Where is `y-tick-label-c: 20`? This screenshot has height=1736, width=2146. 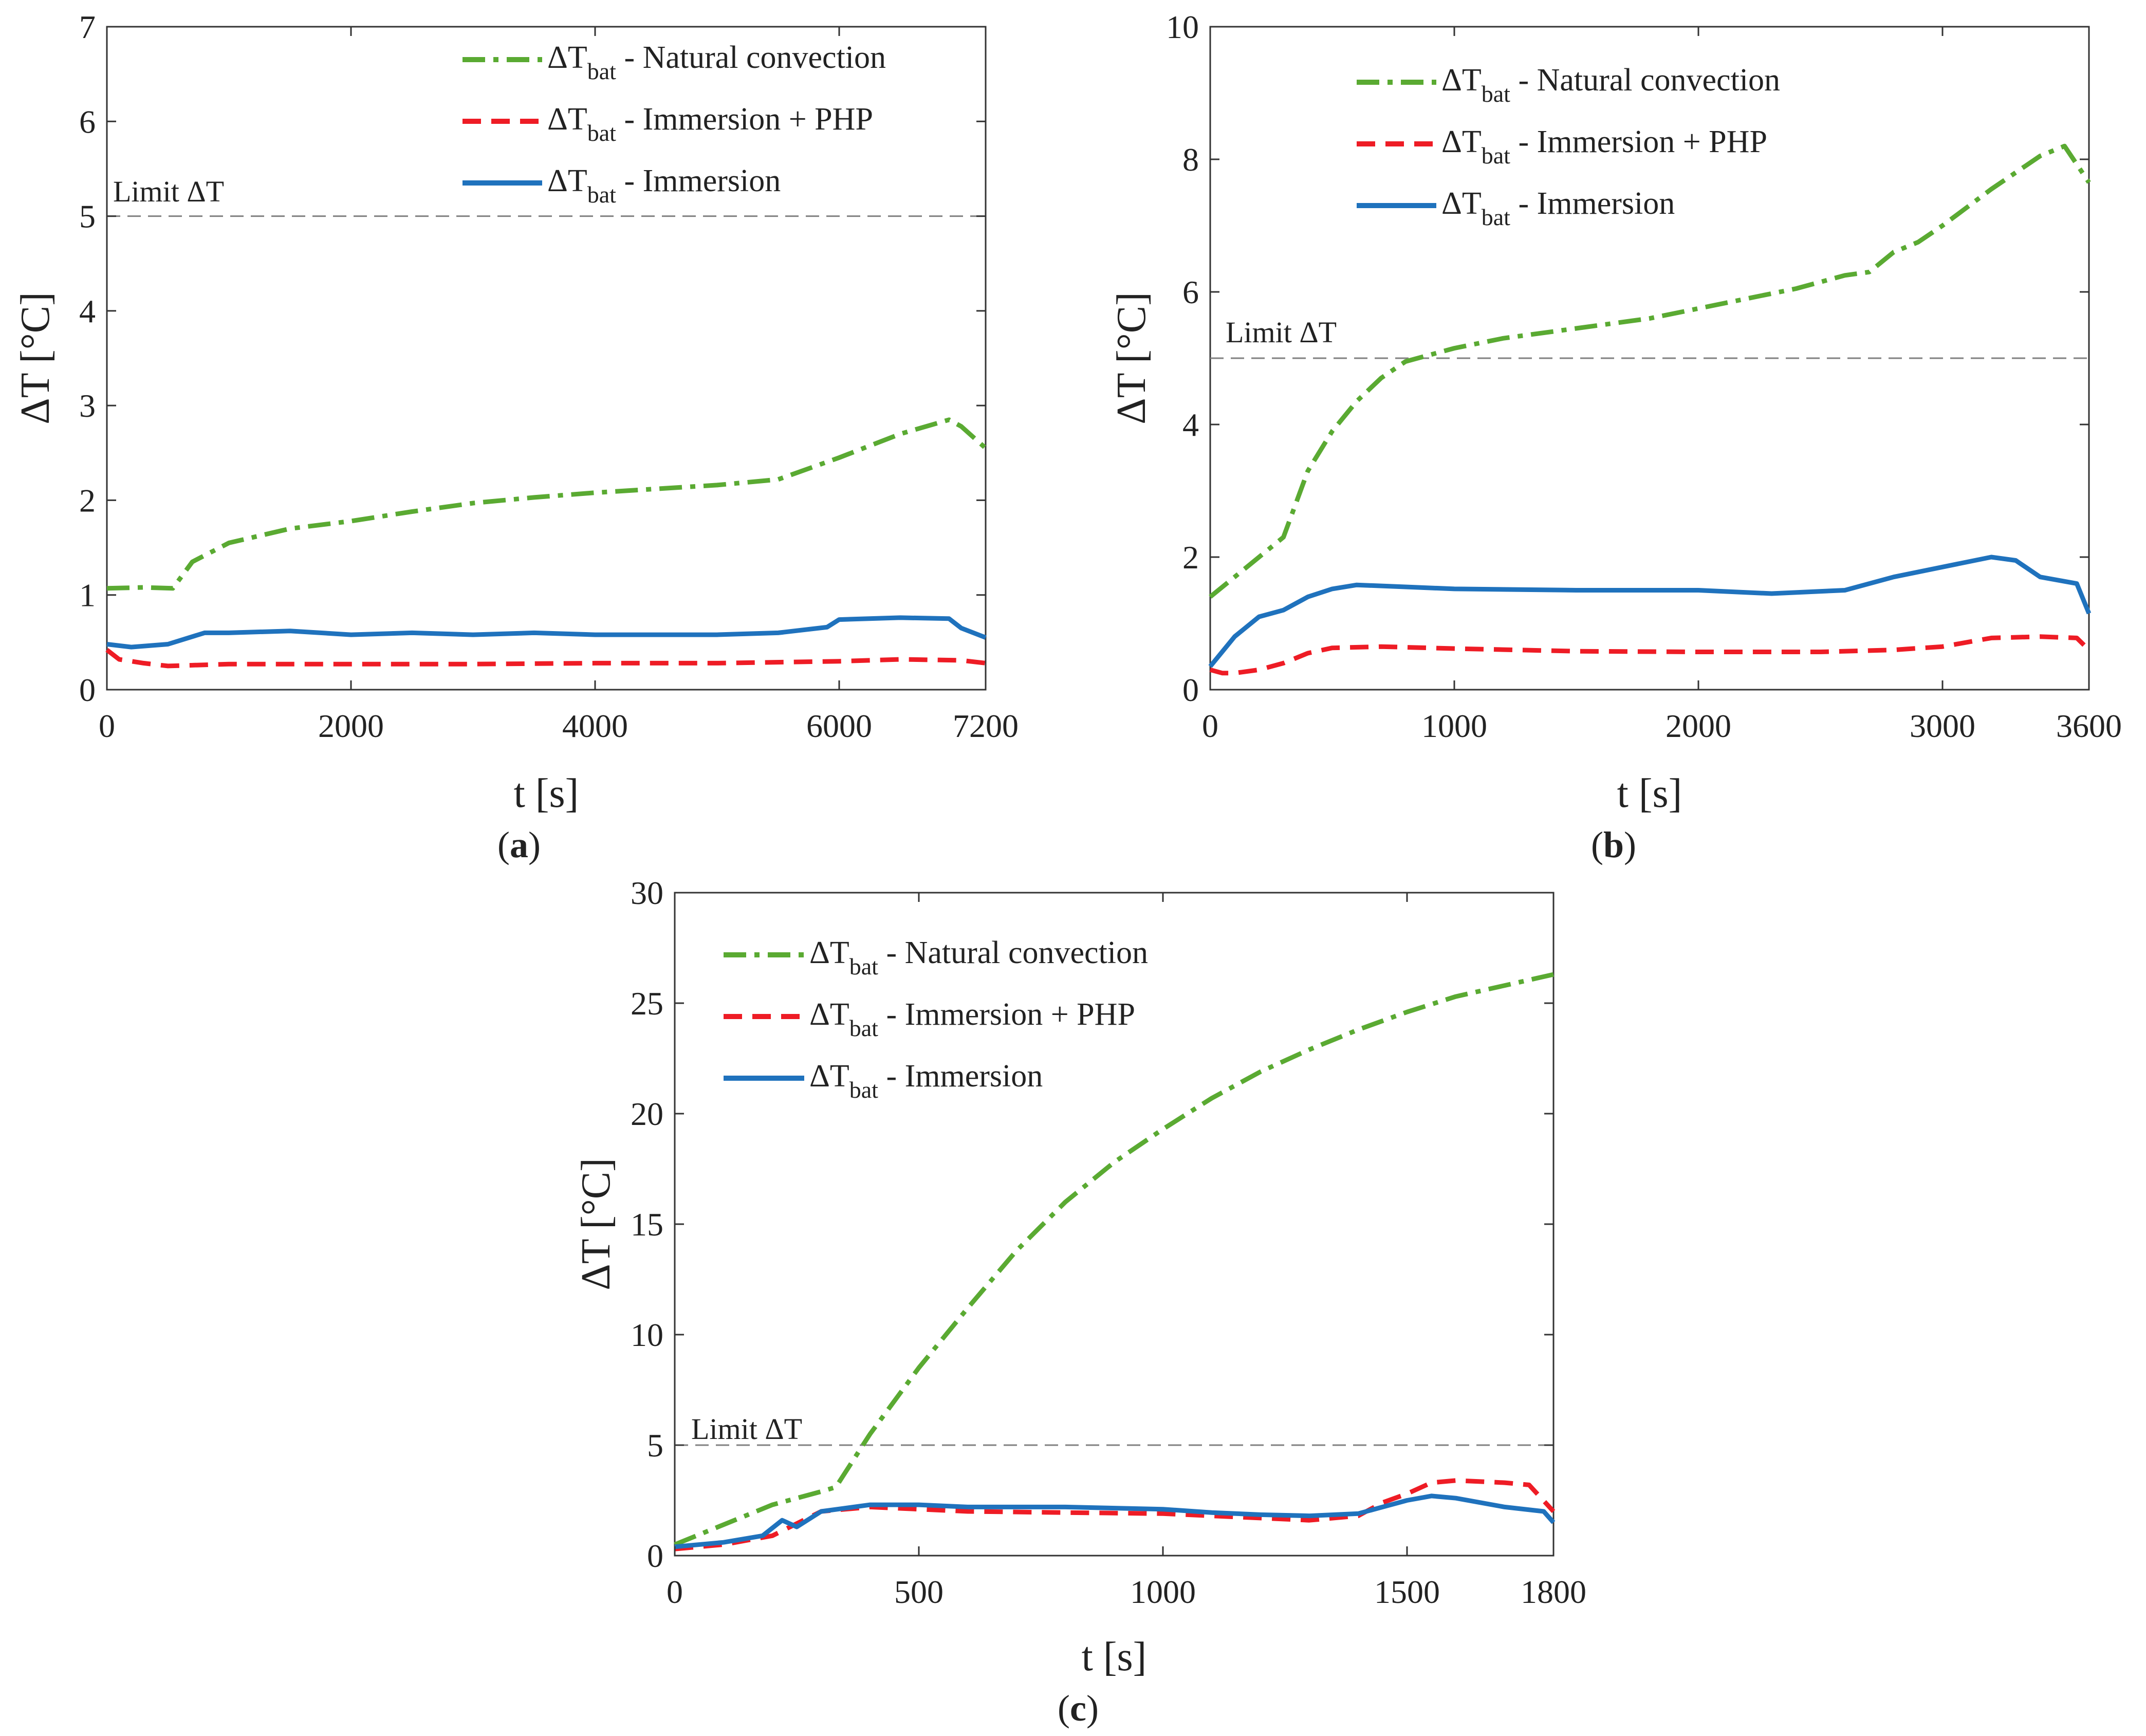 y-tick-label-c: 20 is located at coordinates (647, 1114).